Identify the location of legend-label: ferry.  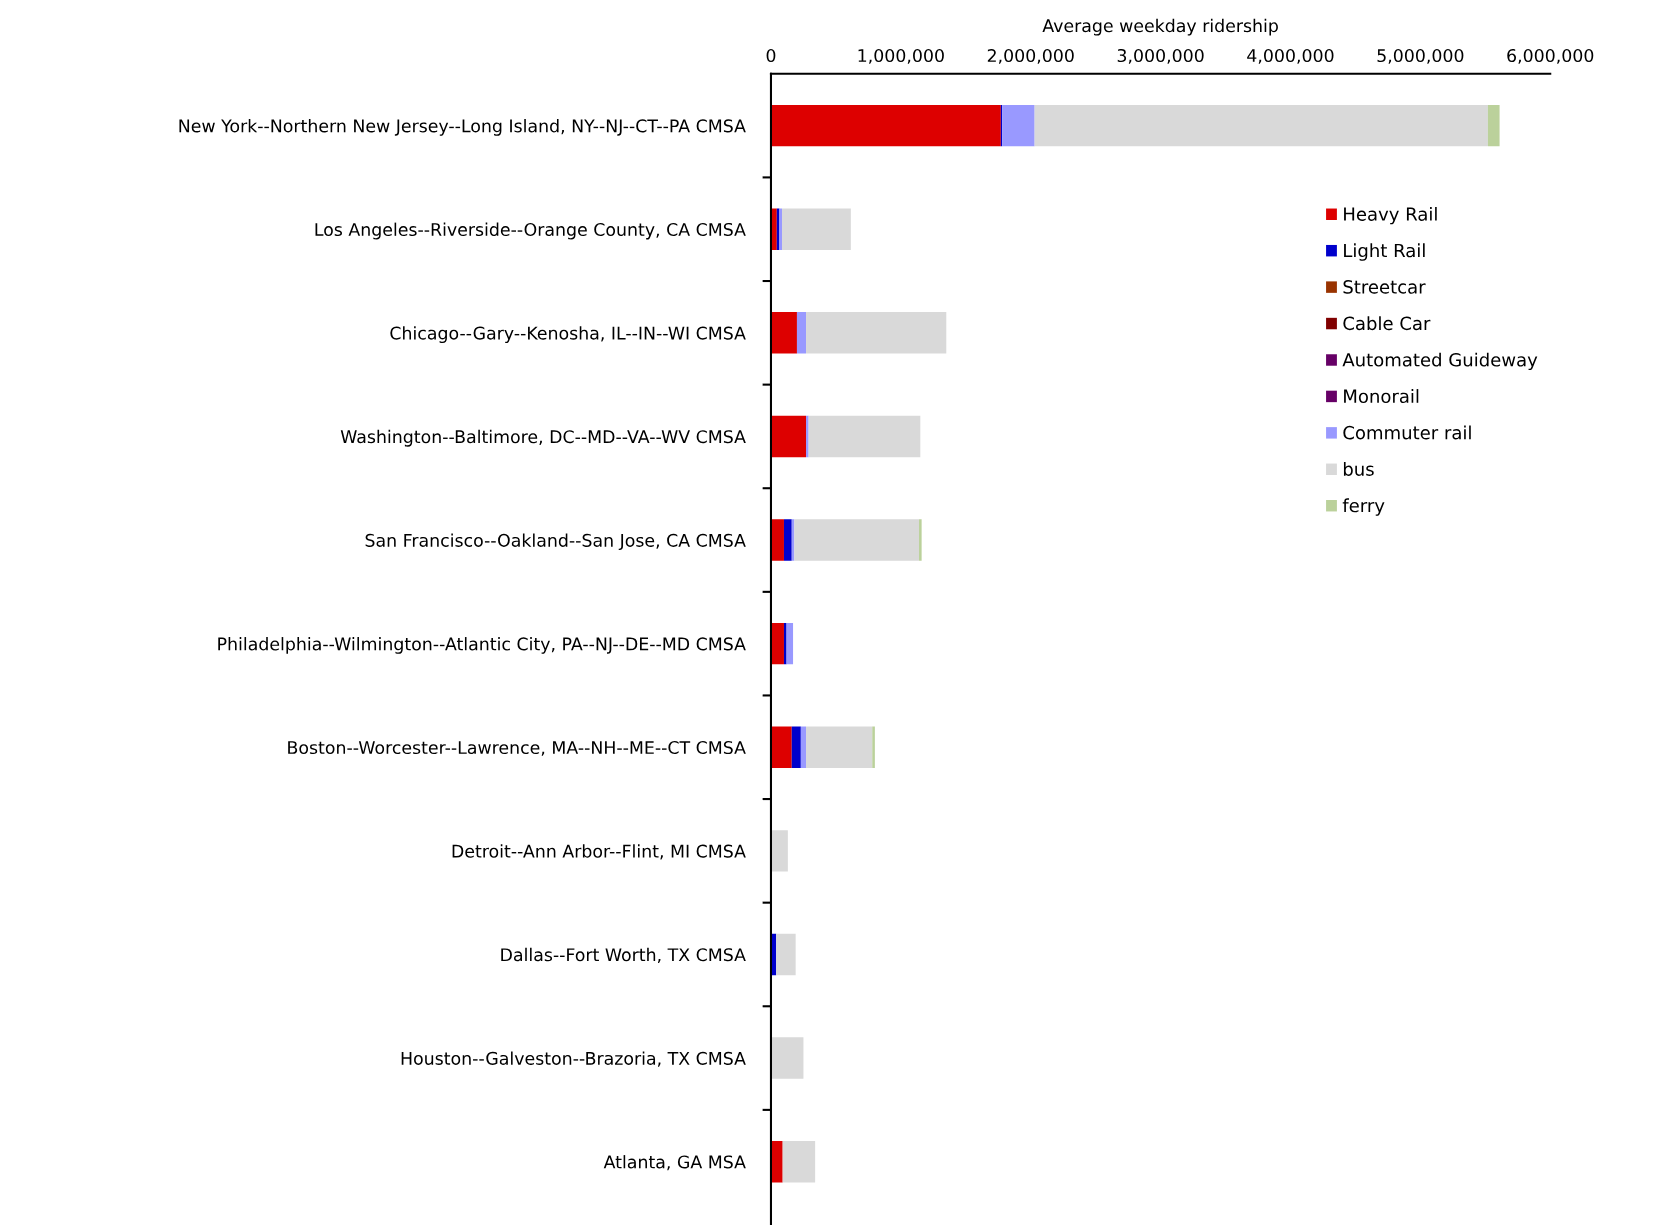
(1363, 507).